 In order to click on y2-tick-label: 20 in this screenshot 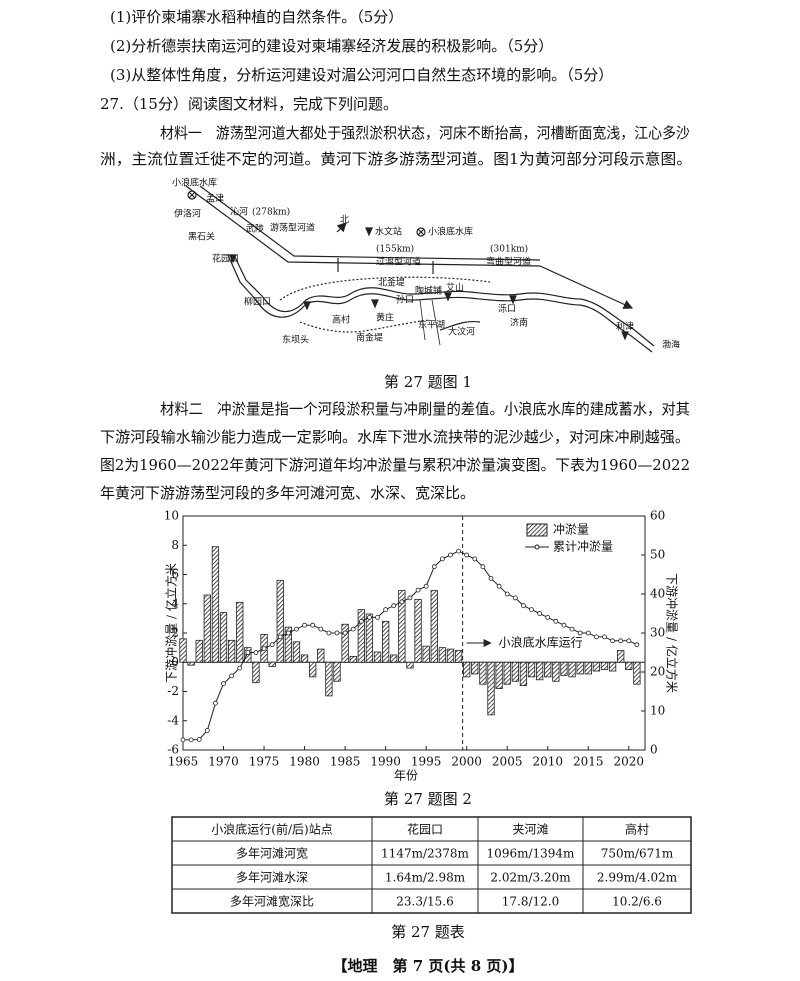, I will do `click(657, 672)`.